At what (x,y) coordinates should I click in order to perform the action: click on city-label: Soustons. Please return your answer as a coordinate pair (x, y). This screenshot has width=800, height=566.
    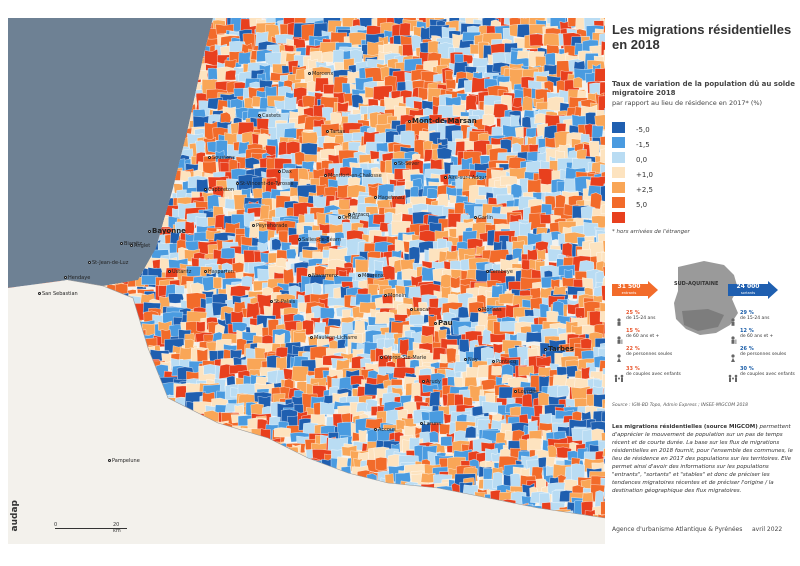
    Looking at the image, I should click on (221, 158).